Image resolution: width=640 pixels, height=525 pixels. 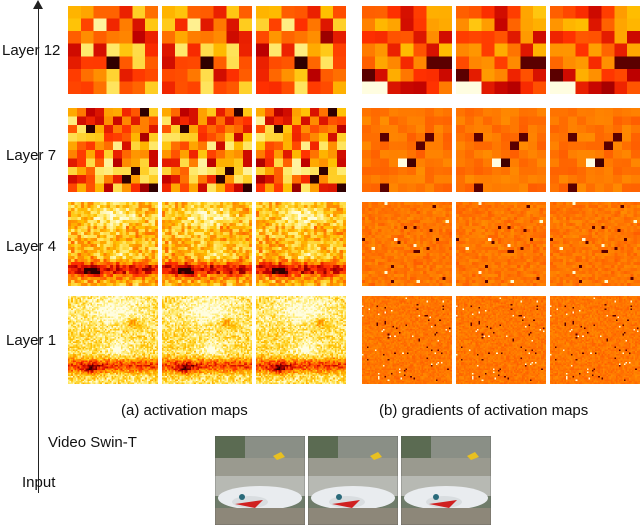 What do you see at coordinates (113, 50) in the screenshot?
I see `activation-map-layer12-frame1` at bounding box center [113, 50].